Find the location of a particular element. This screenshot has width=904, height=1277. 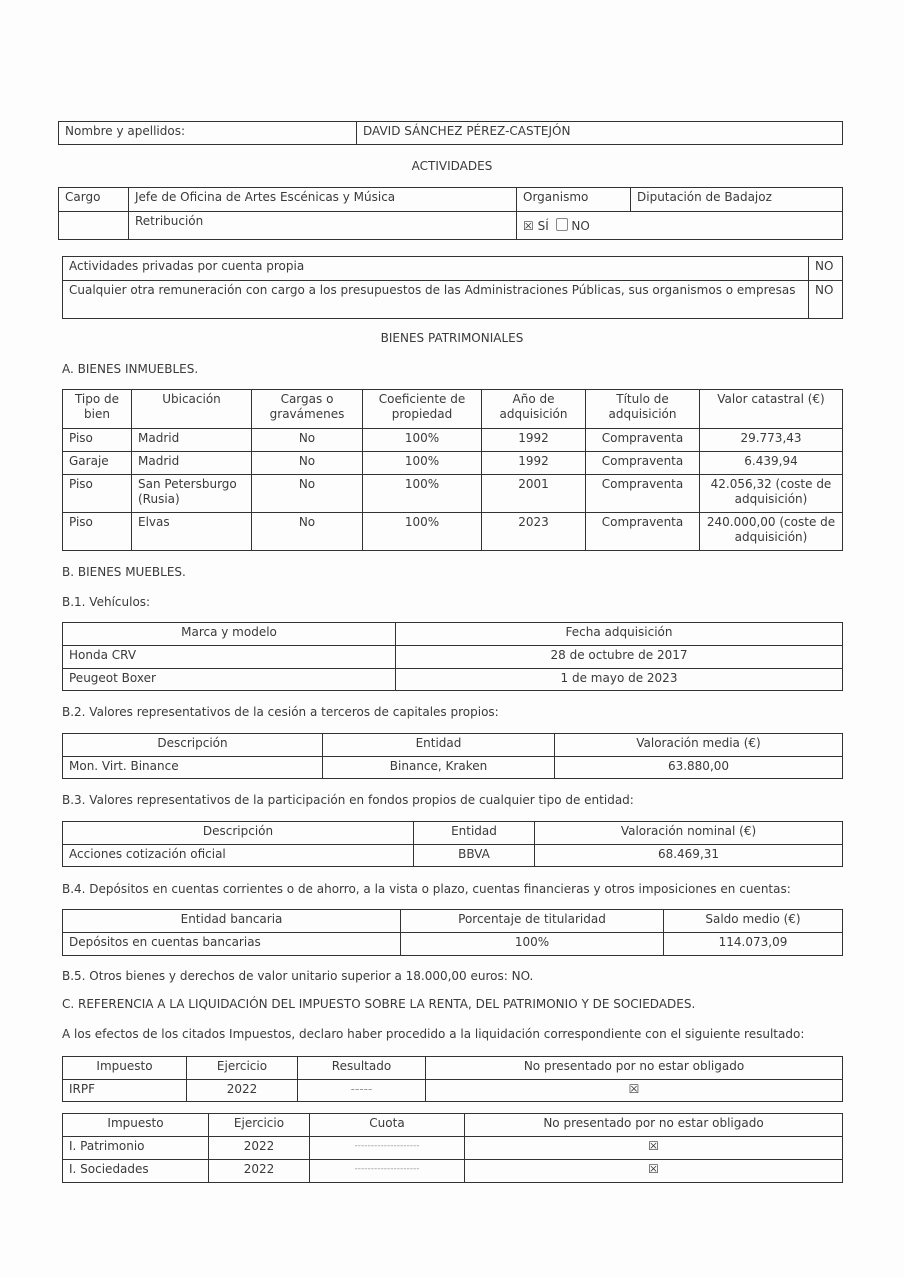

header-cell: Resultado is located at coordinates (361, 1068).